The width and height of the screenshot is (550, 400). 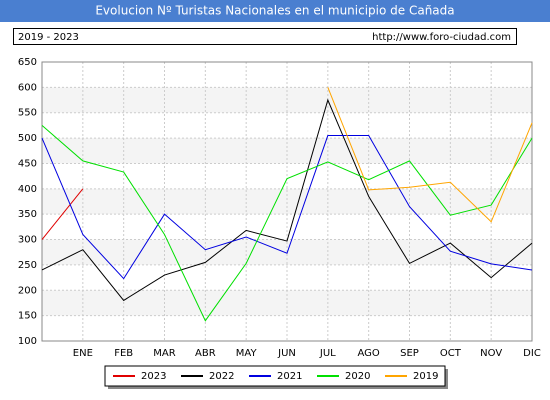 What do you see at coordinates (409, 353) in the screenshot?
I see `x-tick-label: SEP` at bounding box center [409, 353].